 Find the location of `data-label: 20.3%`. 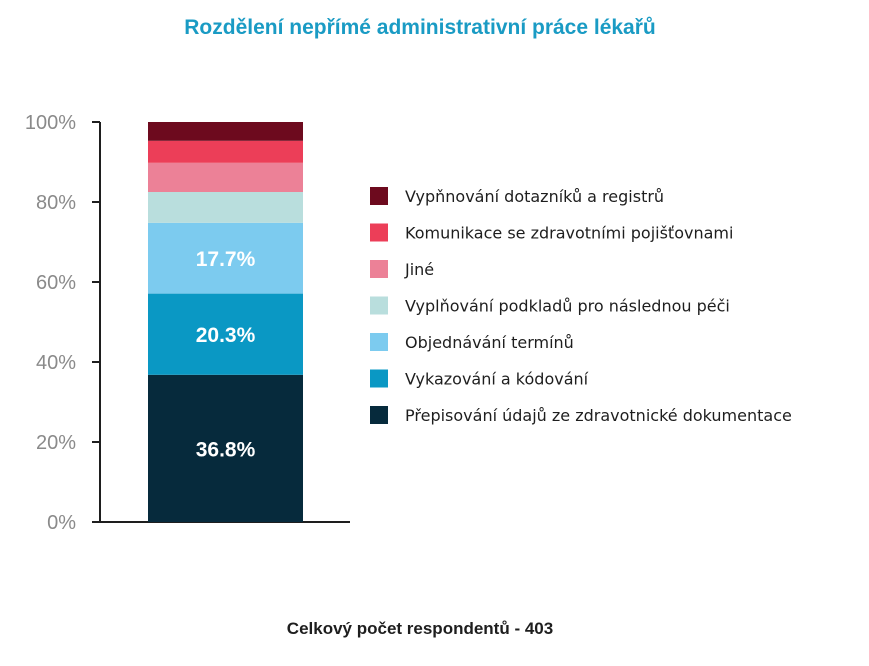

data-label: 20.3% is located at coordinates (226, 335).